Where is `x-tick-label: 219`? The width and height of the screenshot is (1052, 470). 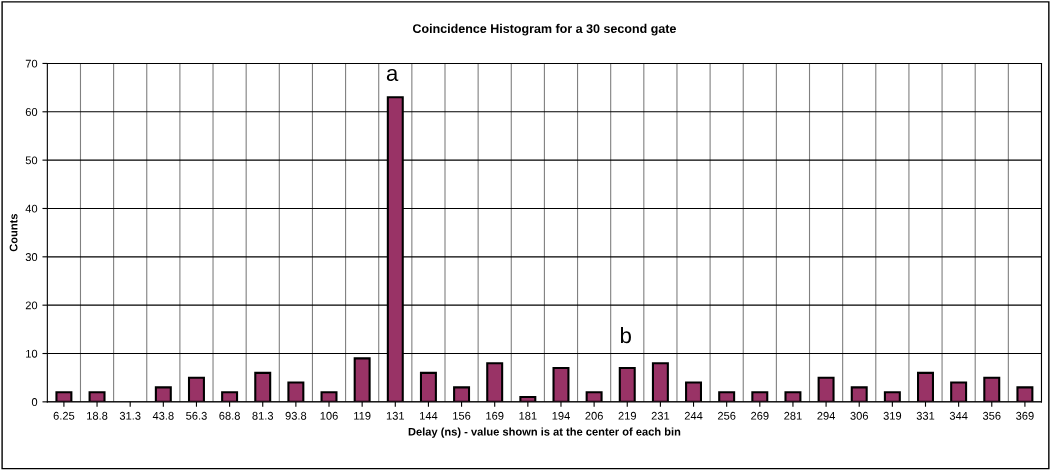
x-tick-label: 219 is located at coordinates (627, 415).